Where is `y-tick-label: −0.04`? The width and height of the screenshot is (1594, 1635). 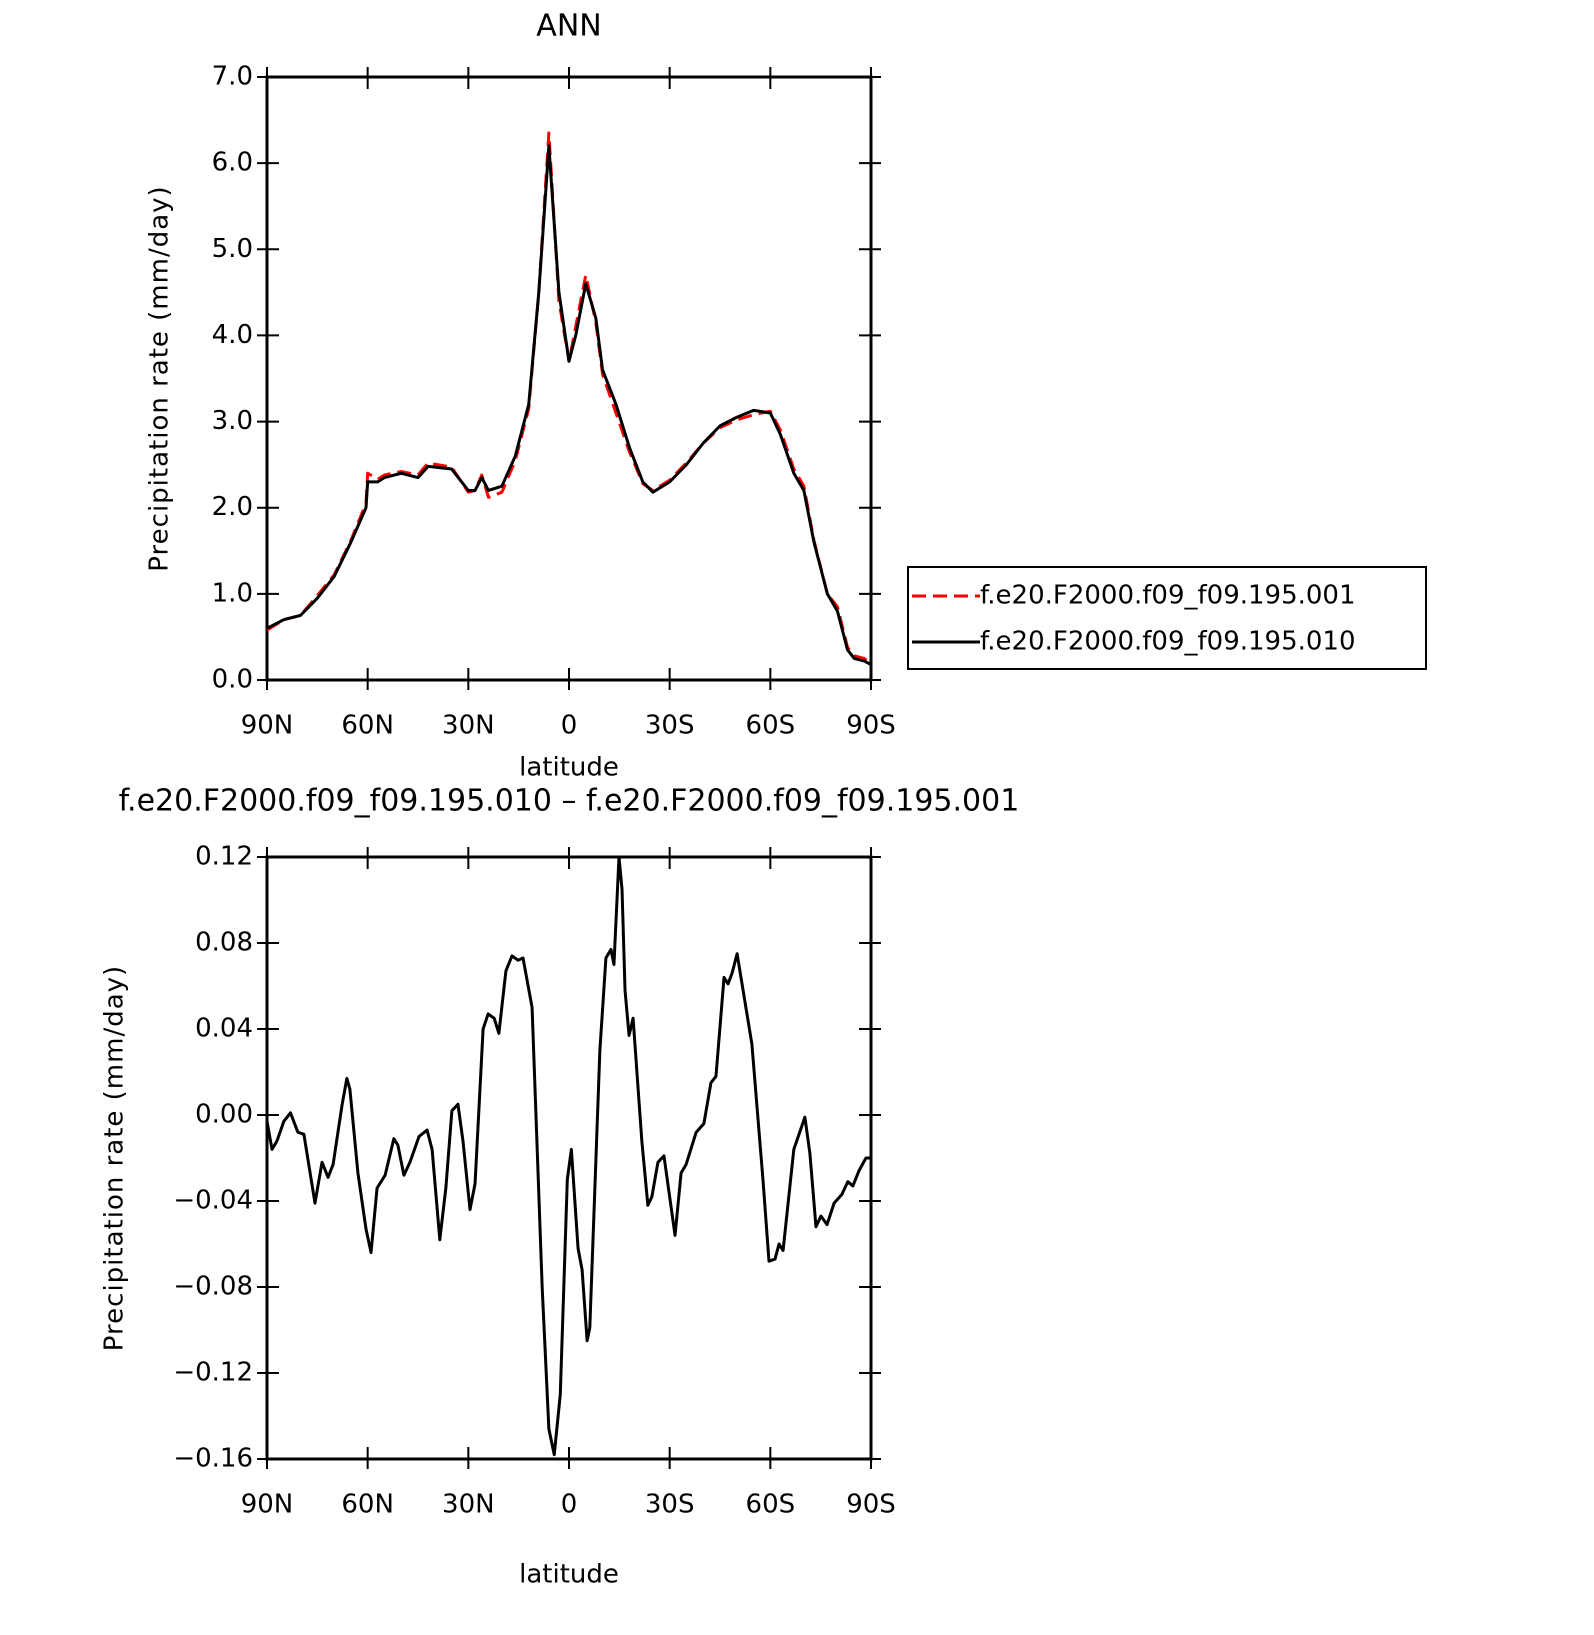 y-tick-label: −0.04 is located at coordinates (213, 1201).